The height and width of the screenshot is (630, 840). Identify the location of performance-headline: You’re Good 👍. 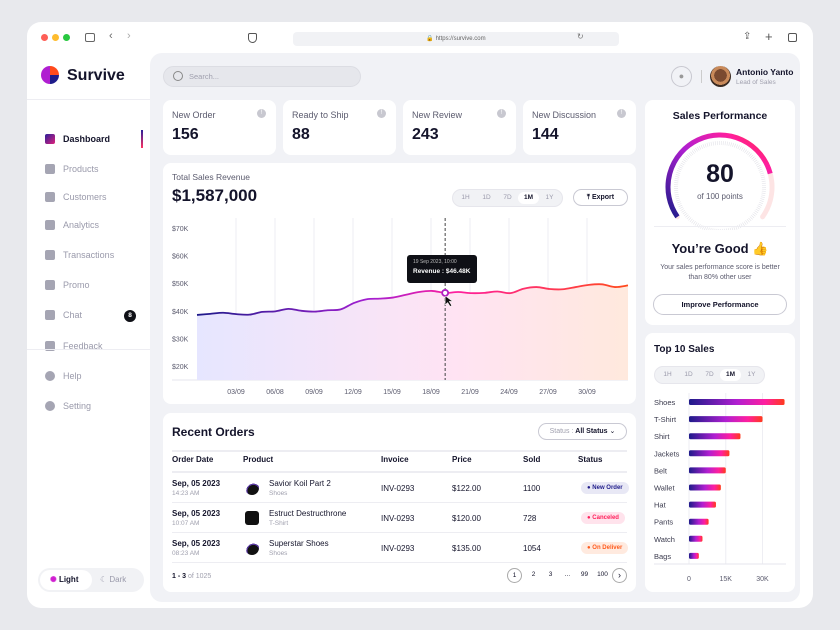
(720, 248).